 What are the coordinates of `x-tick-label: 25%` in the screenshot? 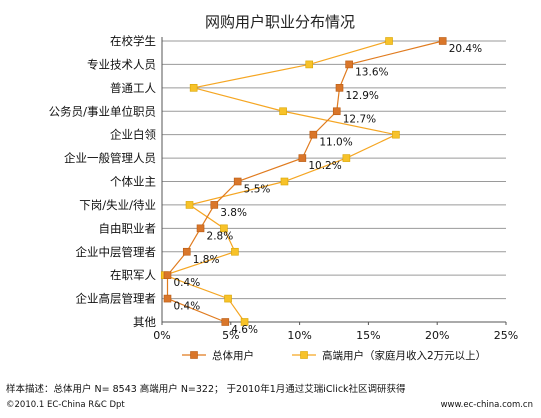 It's located at (506, 335).